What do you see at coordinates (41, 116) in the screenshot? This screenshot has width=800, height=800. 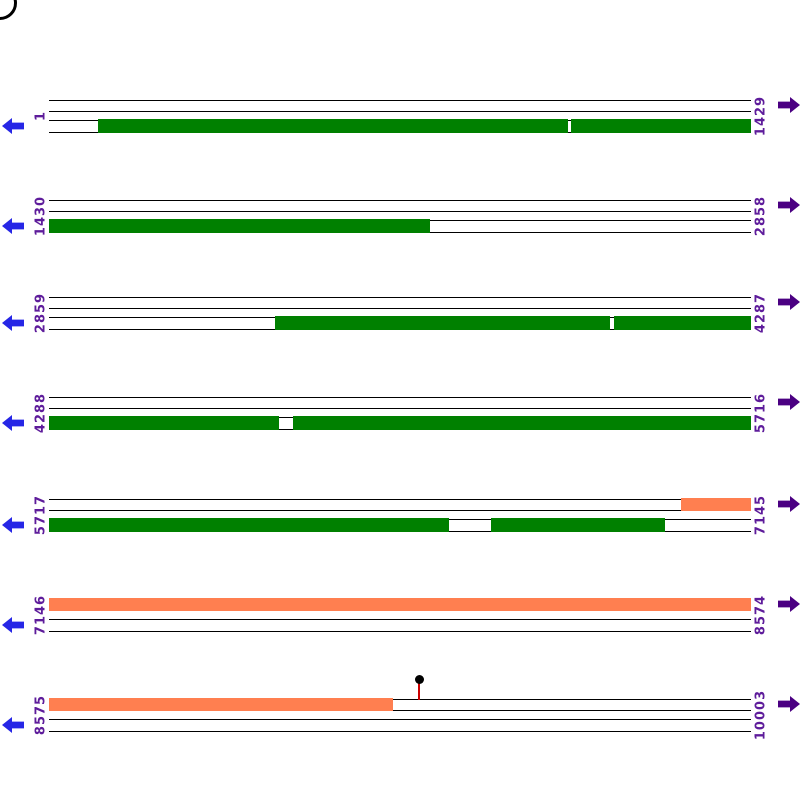 I see `left-base-coordinate-label: 1` at bounding box center [41, 116].